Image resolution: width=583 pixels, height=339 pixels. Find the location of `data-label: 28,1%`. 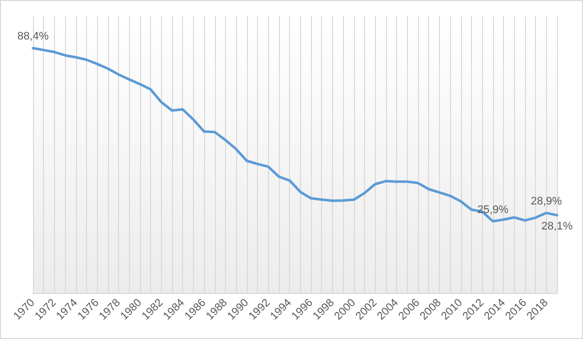

data-label: 28,1% is located at coordinates (557, 226).